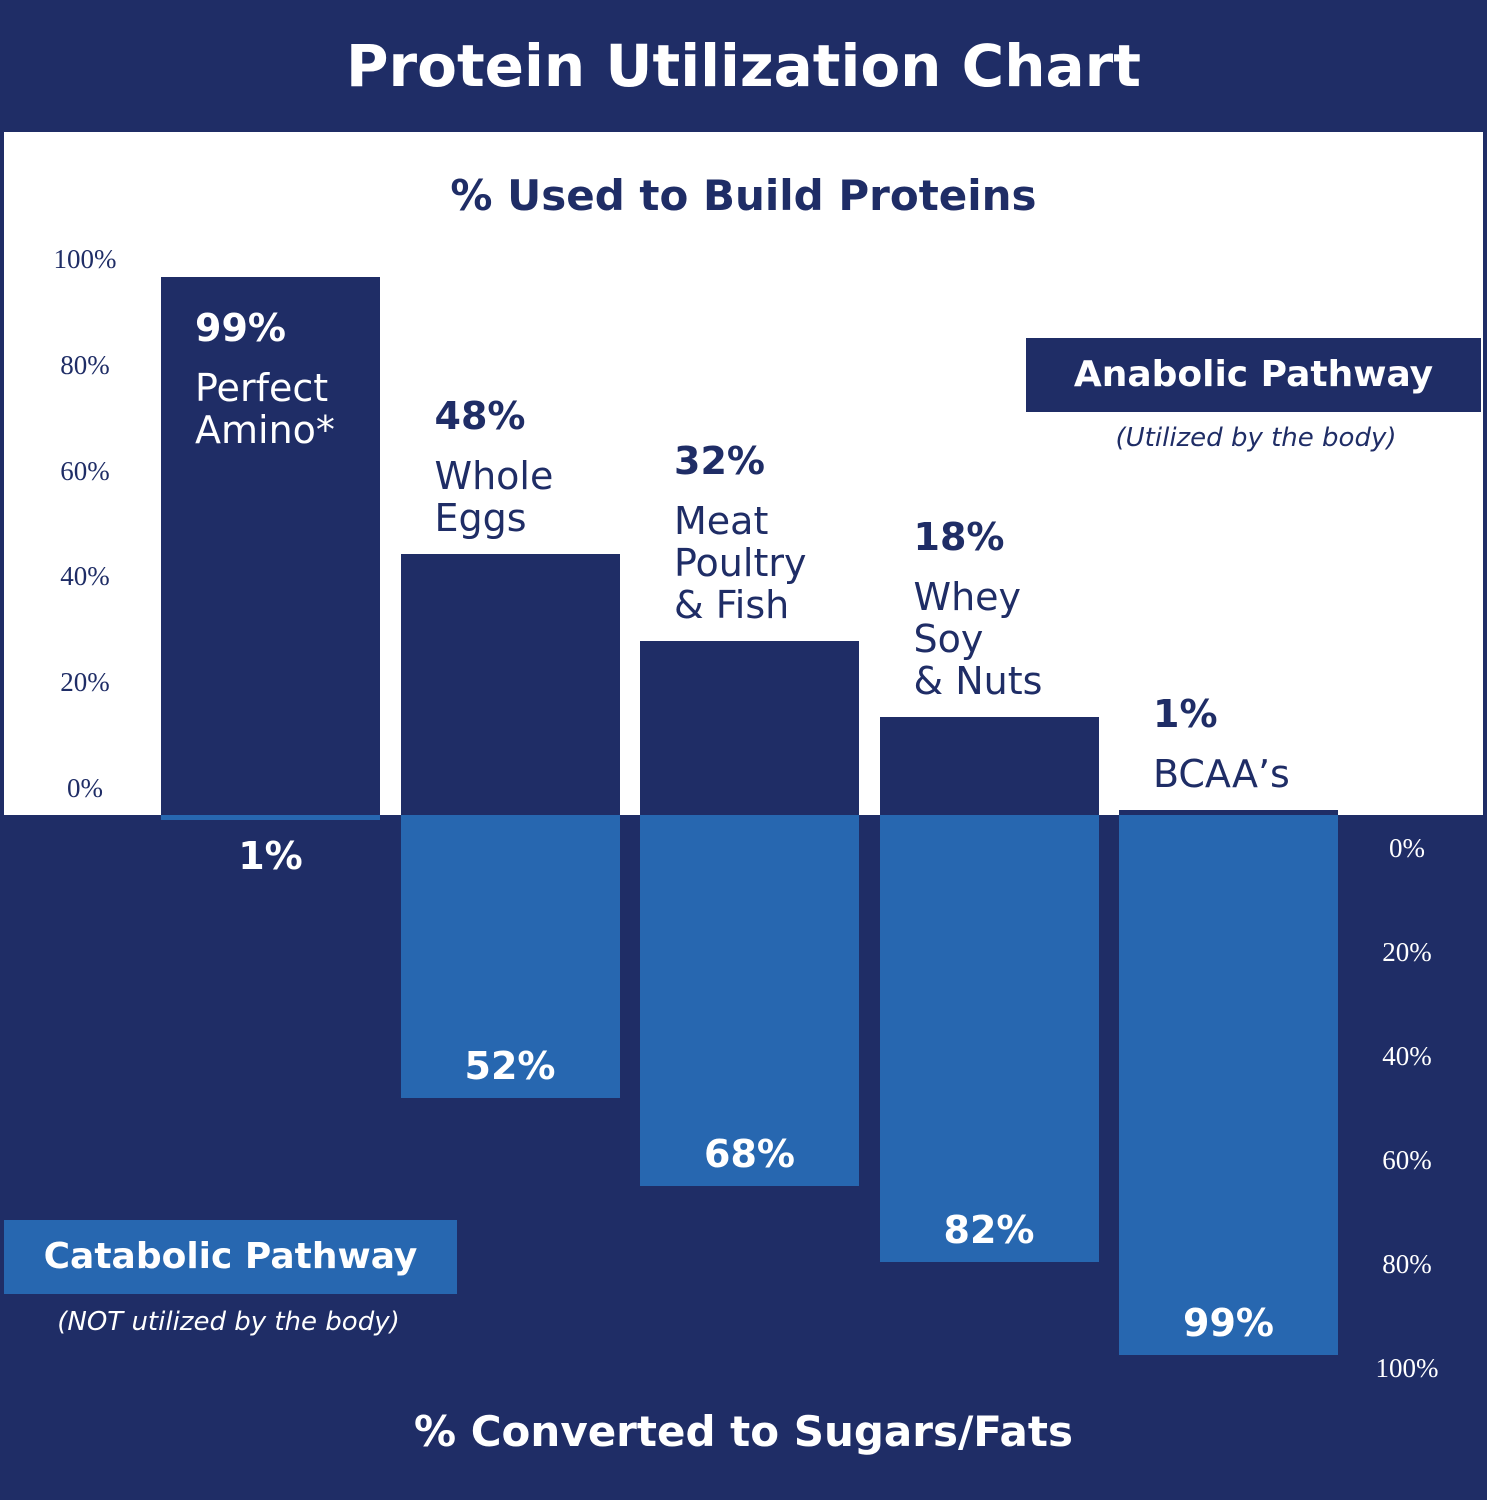  What do you see at coordinates (265, 409) in the screenshot?
I see `category-label: Perfect Amino*` at bounding box center [265, 409].